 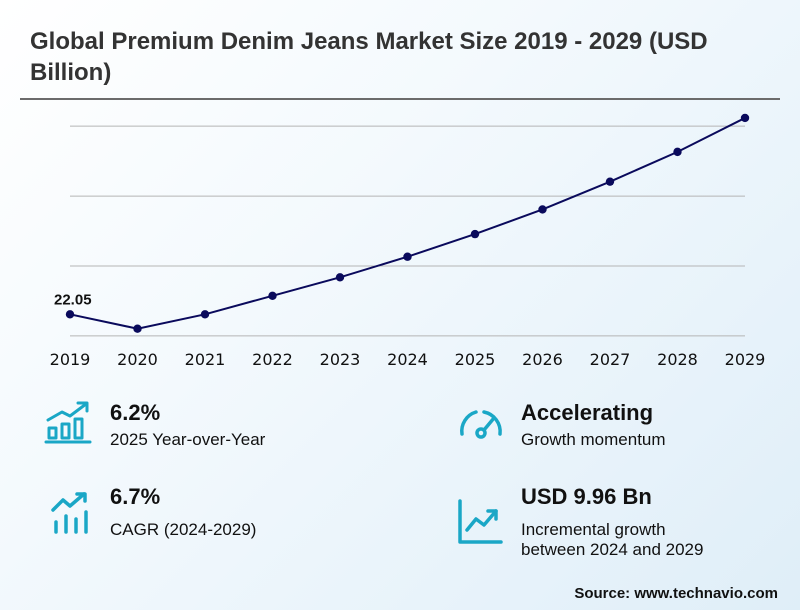 What do you see at coordinates (593, 439) in the screenshot?
I see `stat-momentum-label: Growth momentum` at bounding box center [593, 439].